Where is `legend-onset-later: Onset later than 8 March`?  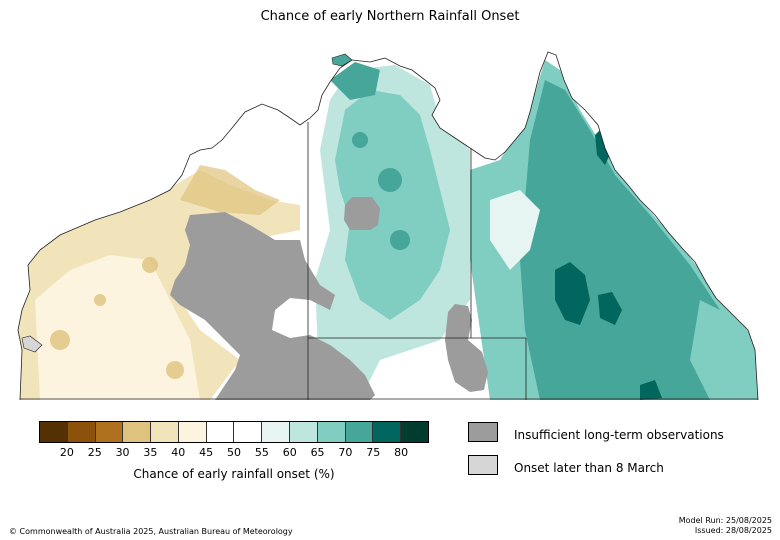
legend-onset-later: Onset later than 8 March is located at coordinates (566, 465).